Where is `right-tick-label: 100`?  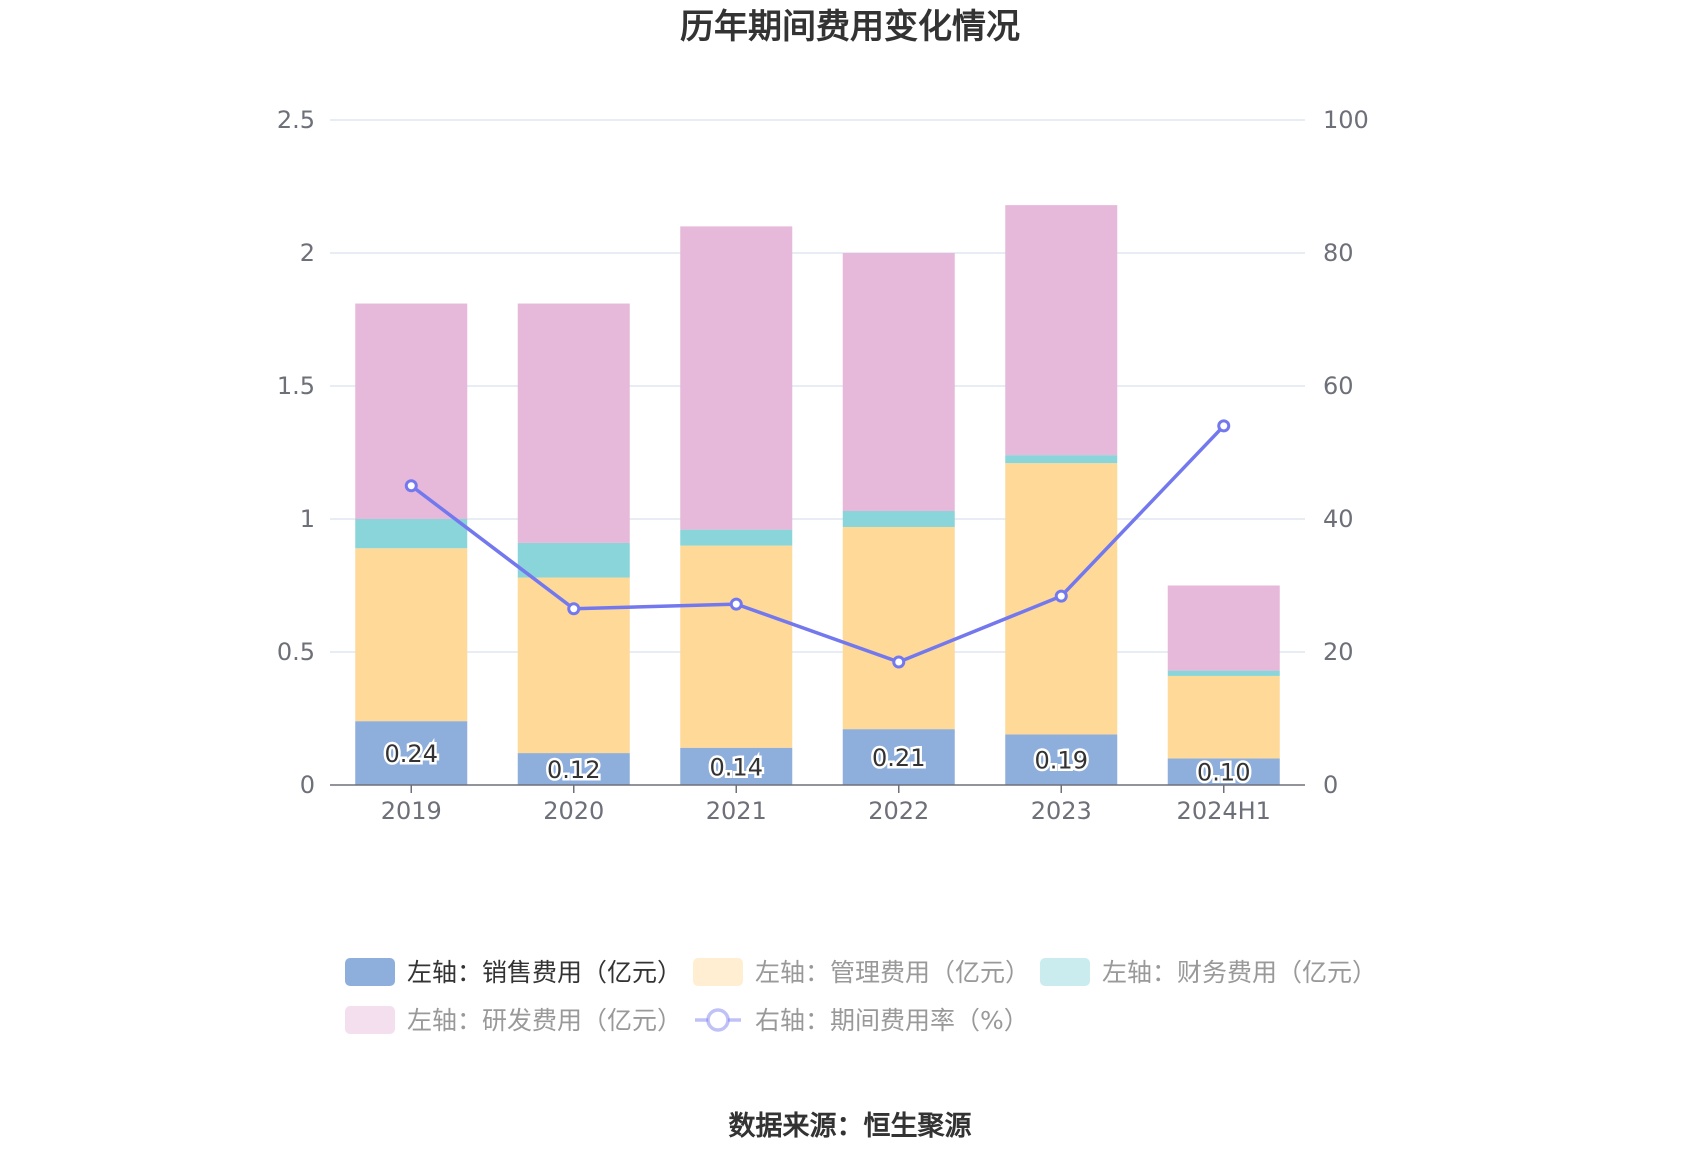
right-tick-label: 100 is located at coordinates (1346, 120).